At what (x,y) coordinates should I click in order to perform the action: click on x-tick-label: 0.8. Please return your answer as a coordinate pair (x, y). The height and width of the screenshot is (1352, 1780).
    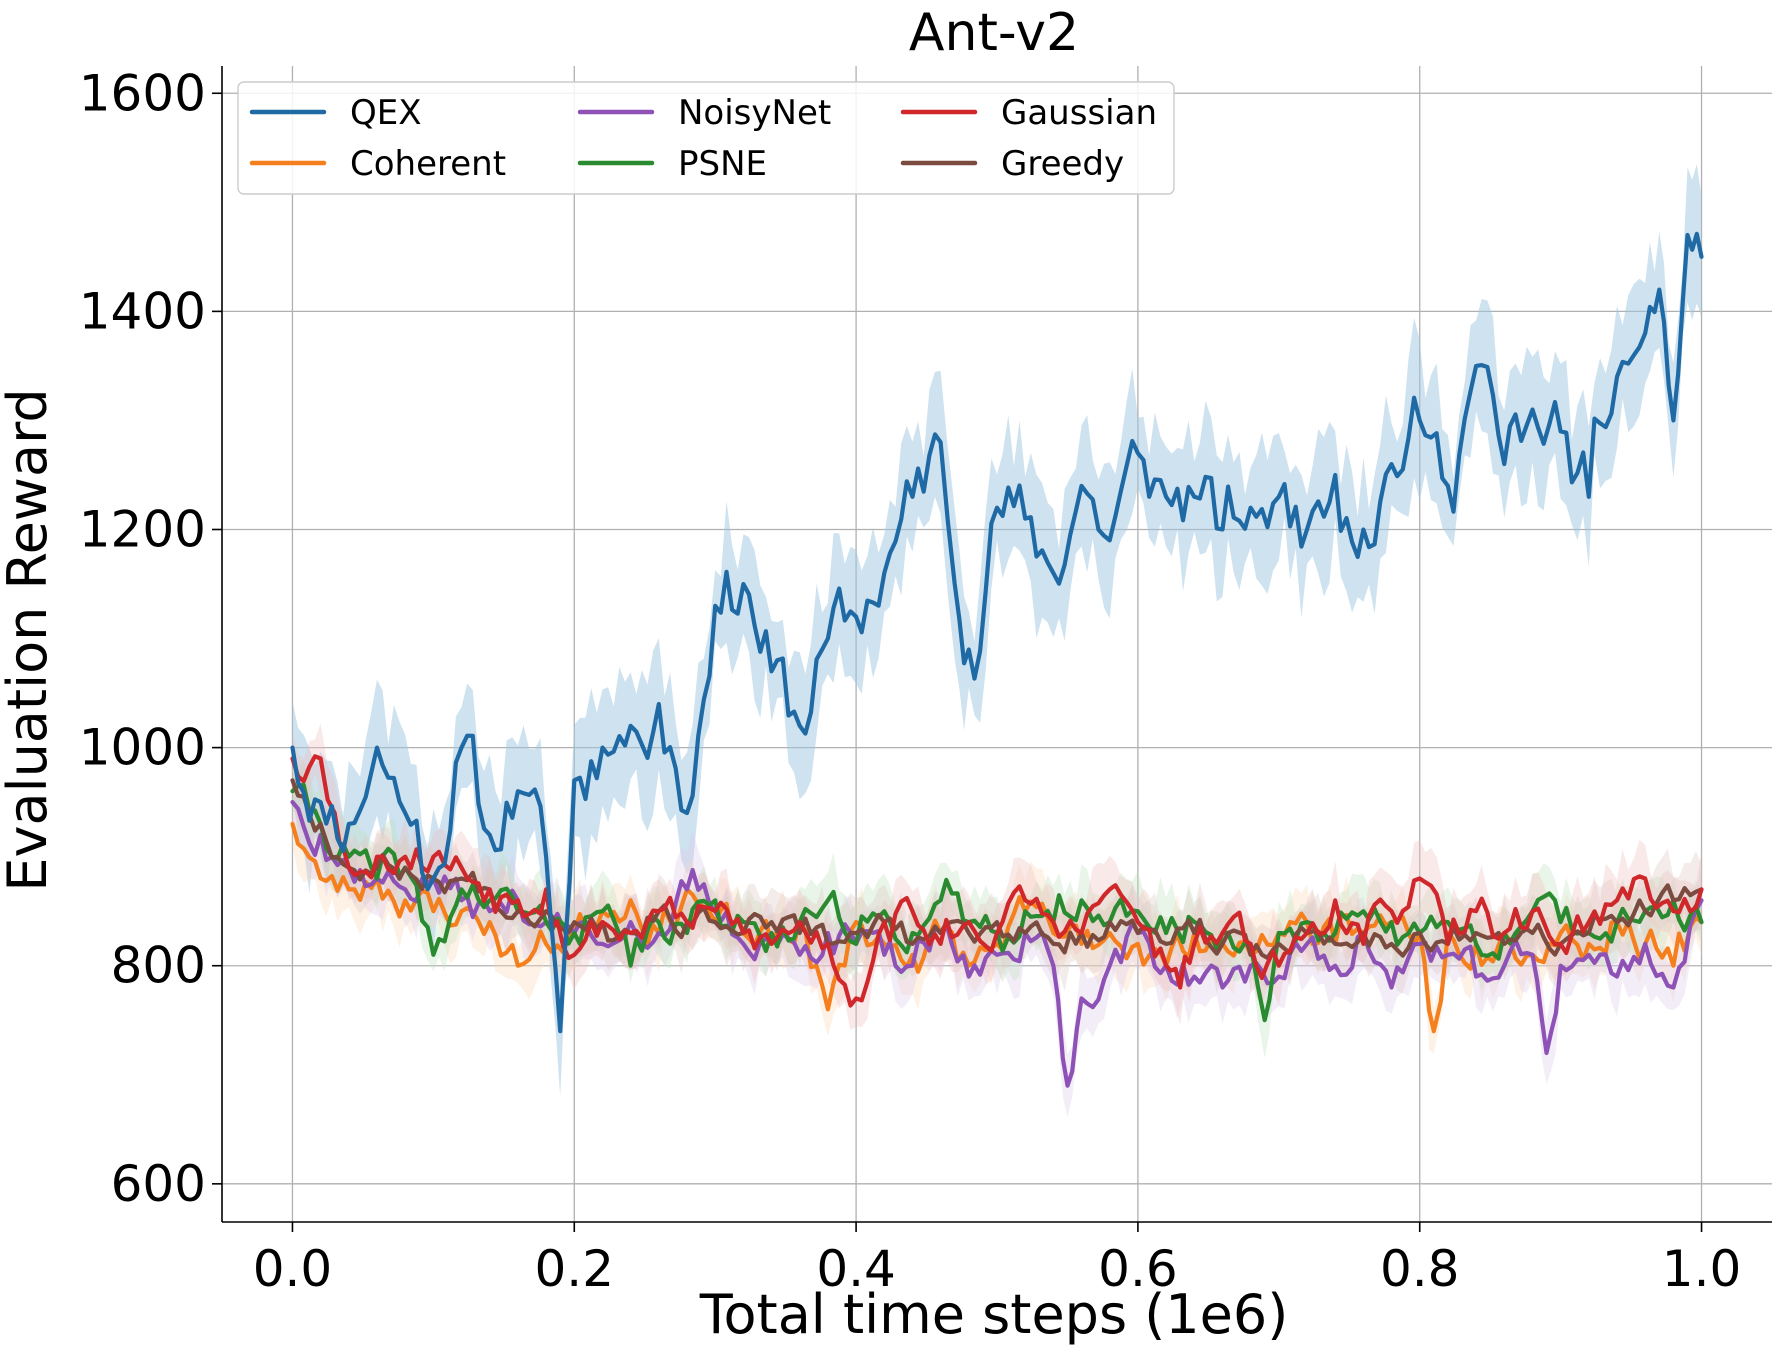
    Looking at the image, I should click on (1420, 1269).